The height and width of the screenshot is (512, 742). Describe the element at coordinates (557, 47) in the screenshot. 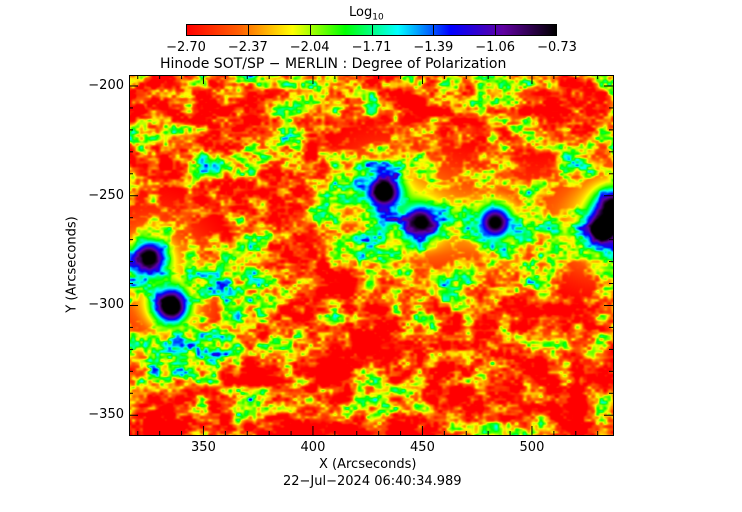

I see `colorbar-tick-label: −0.73` at that location.